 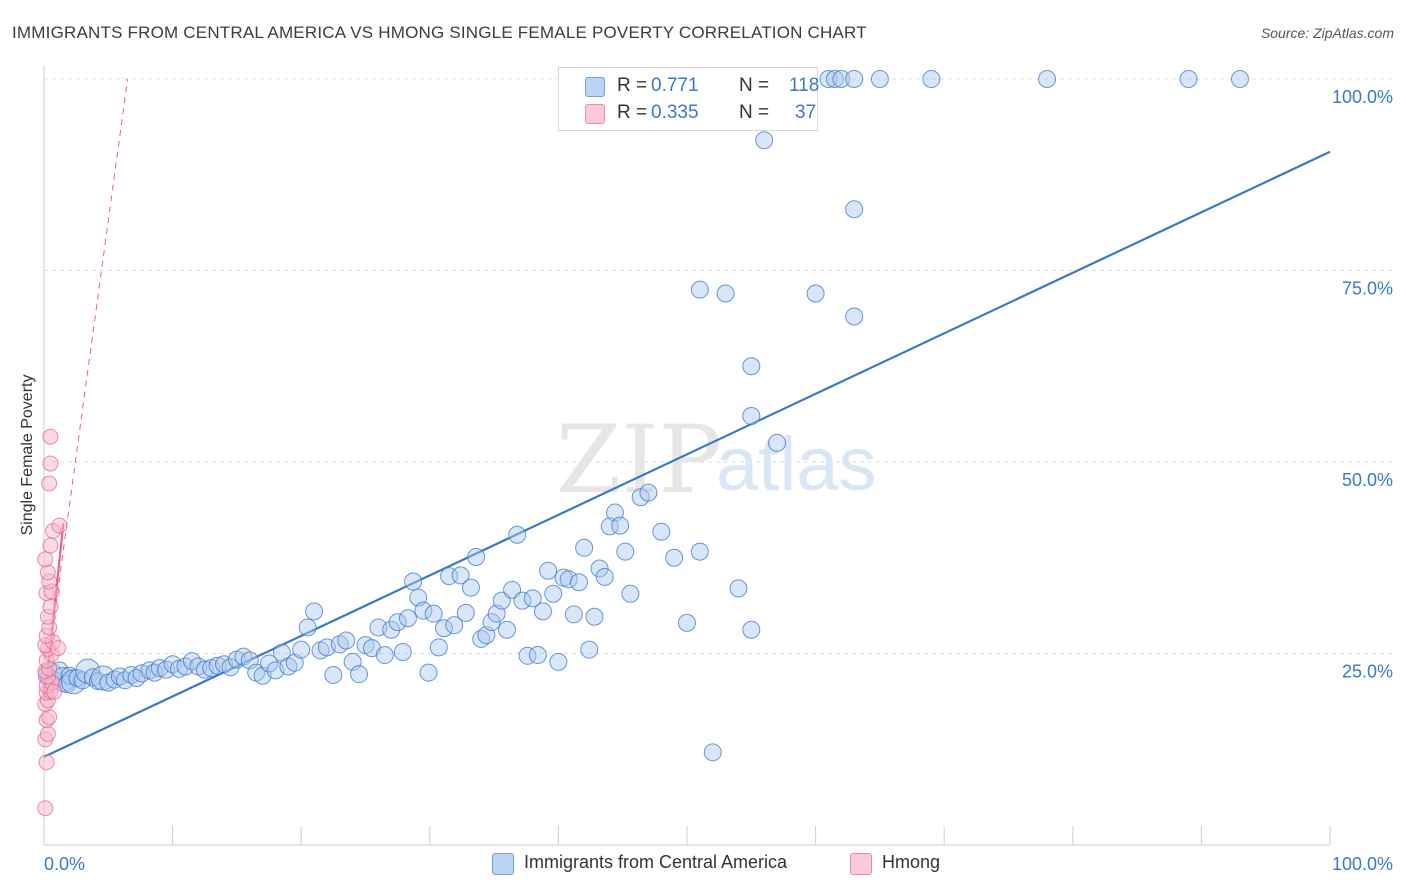 I want to click on legend-swatch-blue, so click(x=503, y=864).